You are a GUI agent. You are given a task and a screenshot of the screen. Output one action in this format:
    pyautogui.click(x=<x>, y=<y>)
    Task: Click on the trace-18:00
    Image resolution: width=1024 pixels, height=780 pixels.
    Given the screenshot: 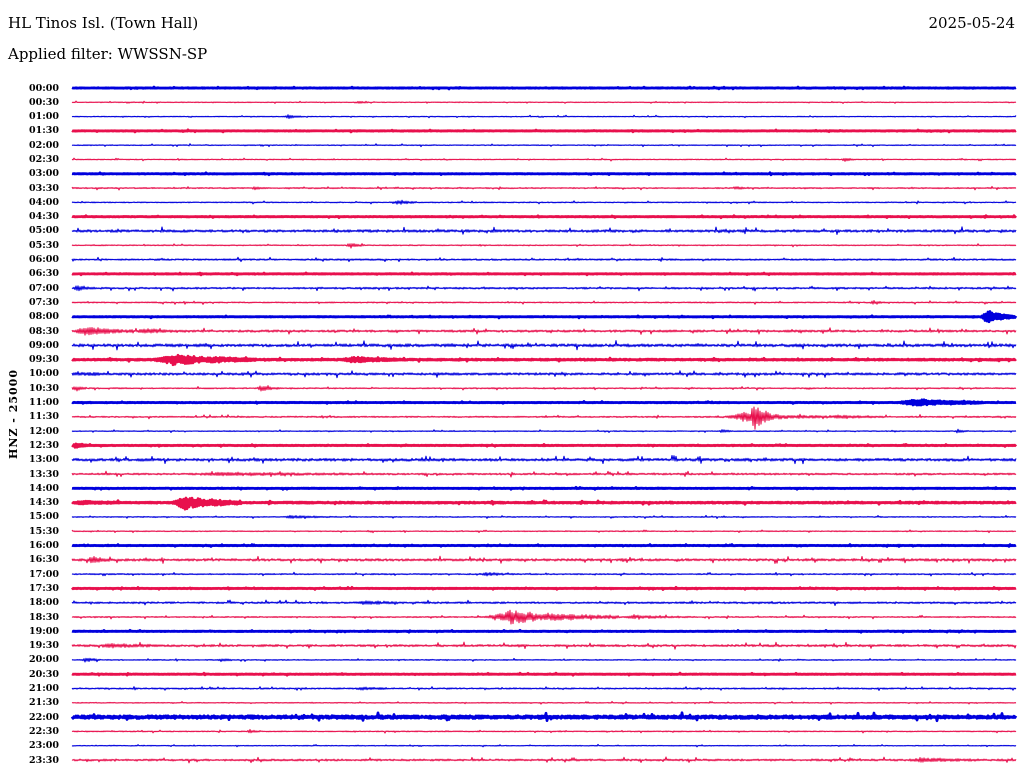 What is the action you would take?
    pyautogui.click(x=544, y=603)
    